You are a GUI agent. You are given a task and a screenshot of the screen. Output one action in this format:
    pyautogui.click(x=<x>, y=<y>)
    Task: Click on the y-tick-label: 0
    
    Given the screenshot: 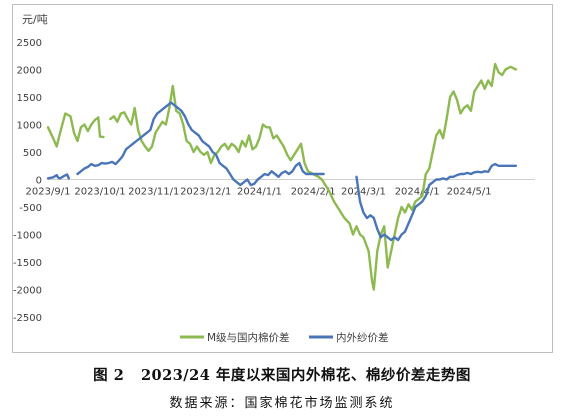 What is the action you would take?
    pyautogui.click(x=39, y=181)
    